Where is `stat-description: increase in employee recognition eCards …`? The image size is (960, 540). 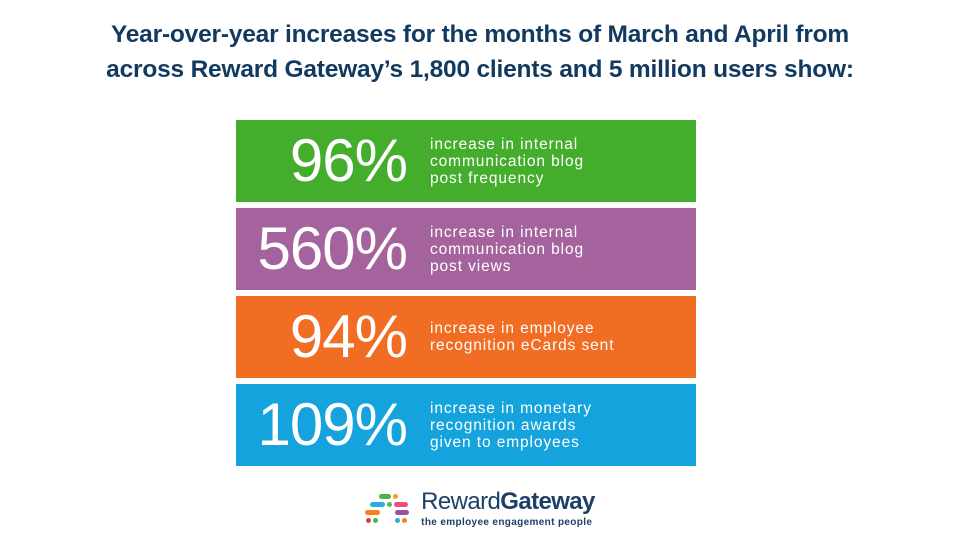
stat-description: increase in employee recognition eCards … is located at coordinates (522, 337).